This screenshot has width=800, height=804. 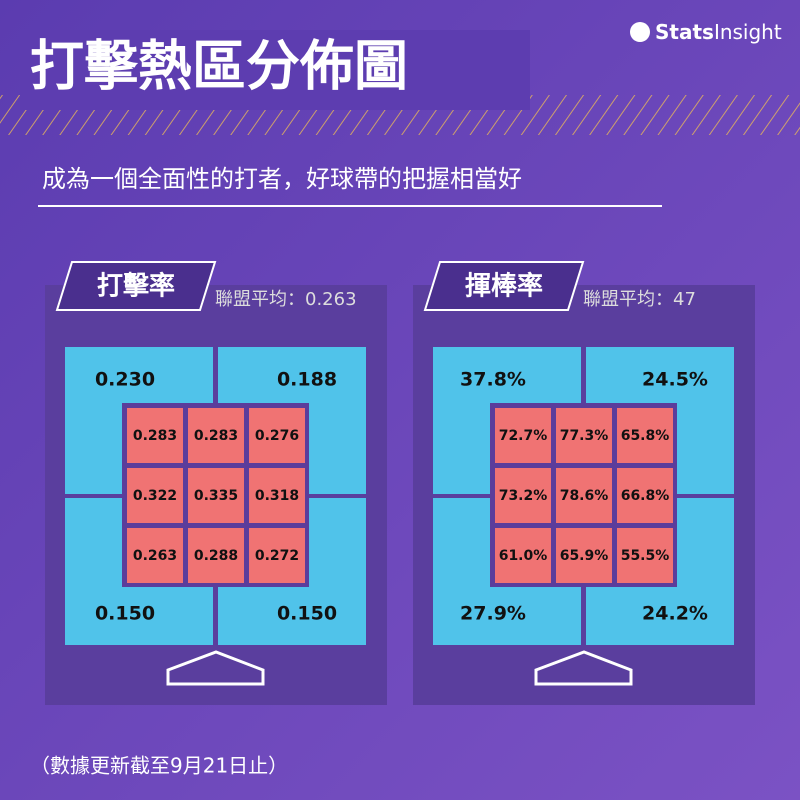 I want to click on inner-value: 55.5%, so click(x=645, y=556).